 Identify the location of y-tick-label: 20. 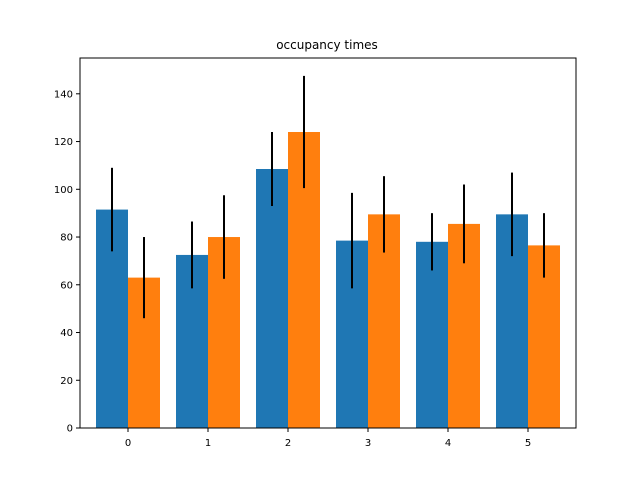
(66, 381).